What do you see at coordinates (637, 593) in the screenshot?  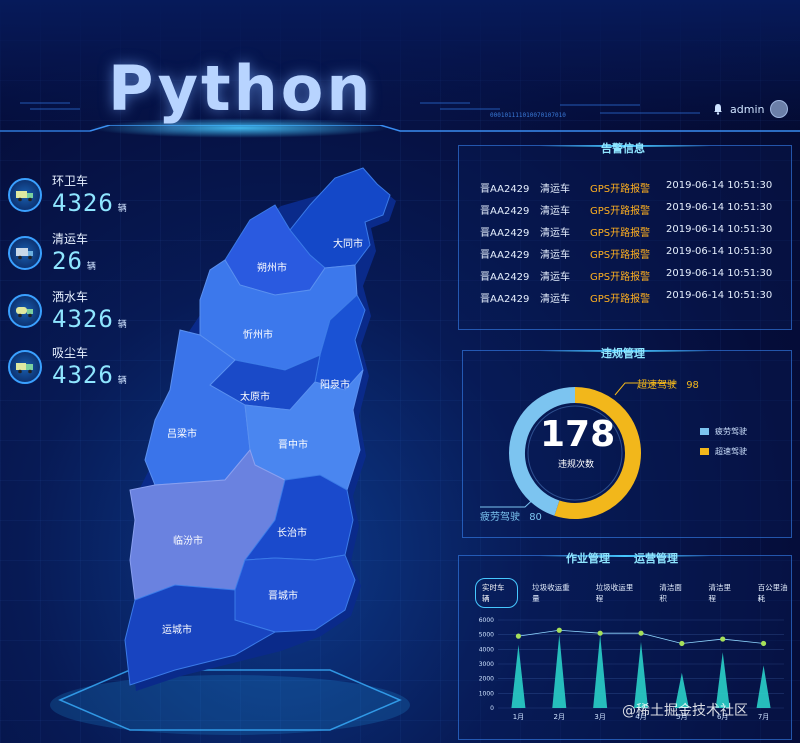 I see `ops-tabs: 实时车辆 垃圾收运重量 垃圾收运里程 清洁面积 清洁里程 百公里油耗` at bounding box center [637, 593].